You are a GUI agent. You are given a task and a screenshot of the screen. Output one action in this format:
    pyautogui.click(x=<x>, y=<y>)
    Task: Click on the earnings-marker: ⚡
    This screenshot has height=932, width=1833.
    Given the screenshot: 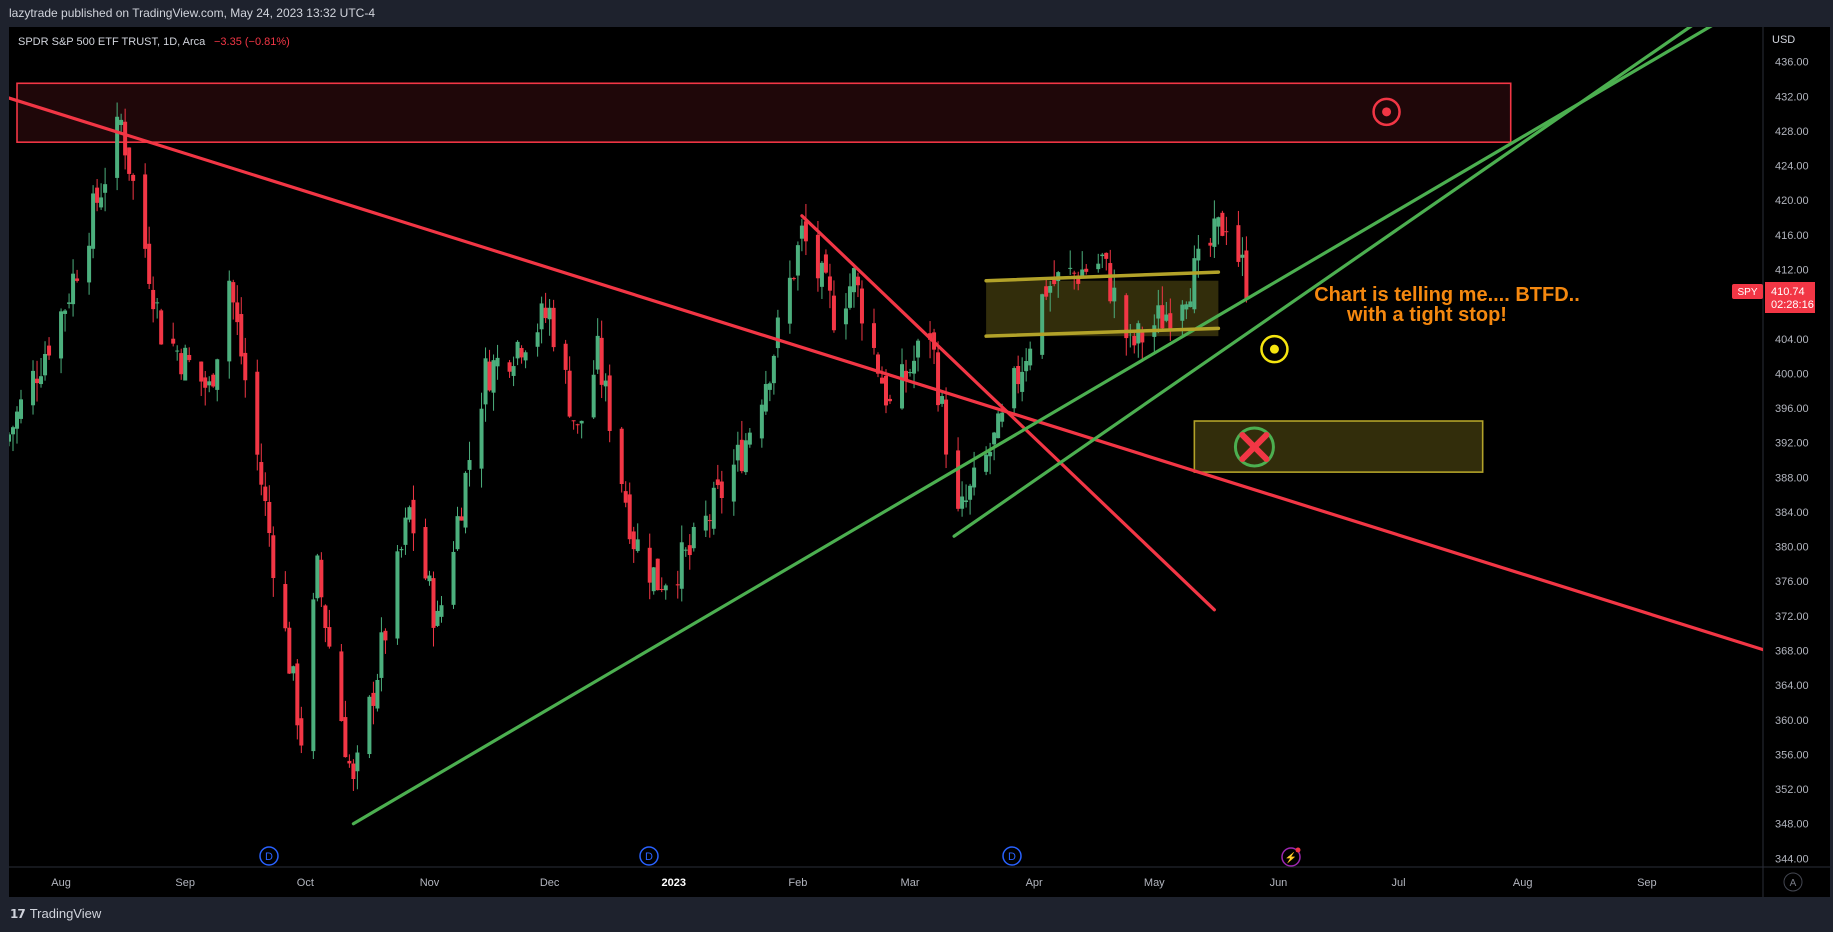 What is the action you would take?
    pyautogui.click(x=1291, y=857)
    